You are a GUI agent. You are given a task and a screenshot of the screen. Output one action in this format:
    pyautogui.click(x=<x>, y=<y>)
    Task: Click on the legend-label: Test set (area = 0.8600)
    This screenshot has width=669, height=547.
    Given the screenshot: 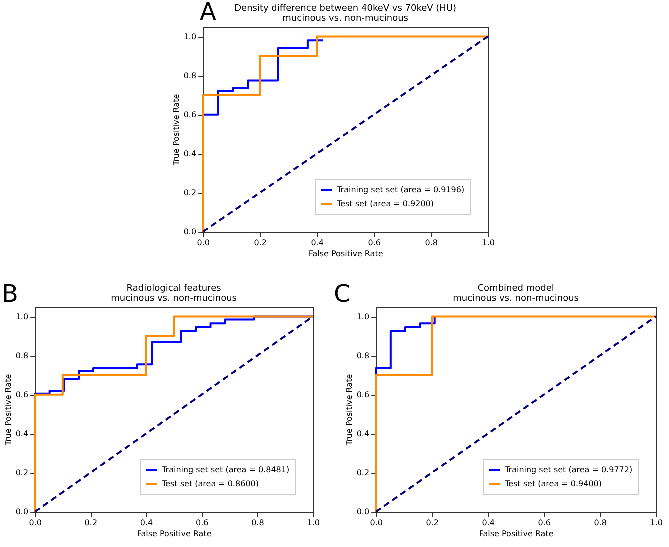 What is the action you would take?
    pyautogui.click(x=210, y=484)
    